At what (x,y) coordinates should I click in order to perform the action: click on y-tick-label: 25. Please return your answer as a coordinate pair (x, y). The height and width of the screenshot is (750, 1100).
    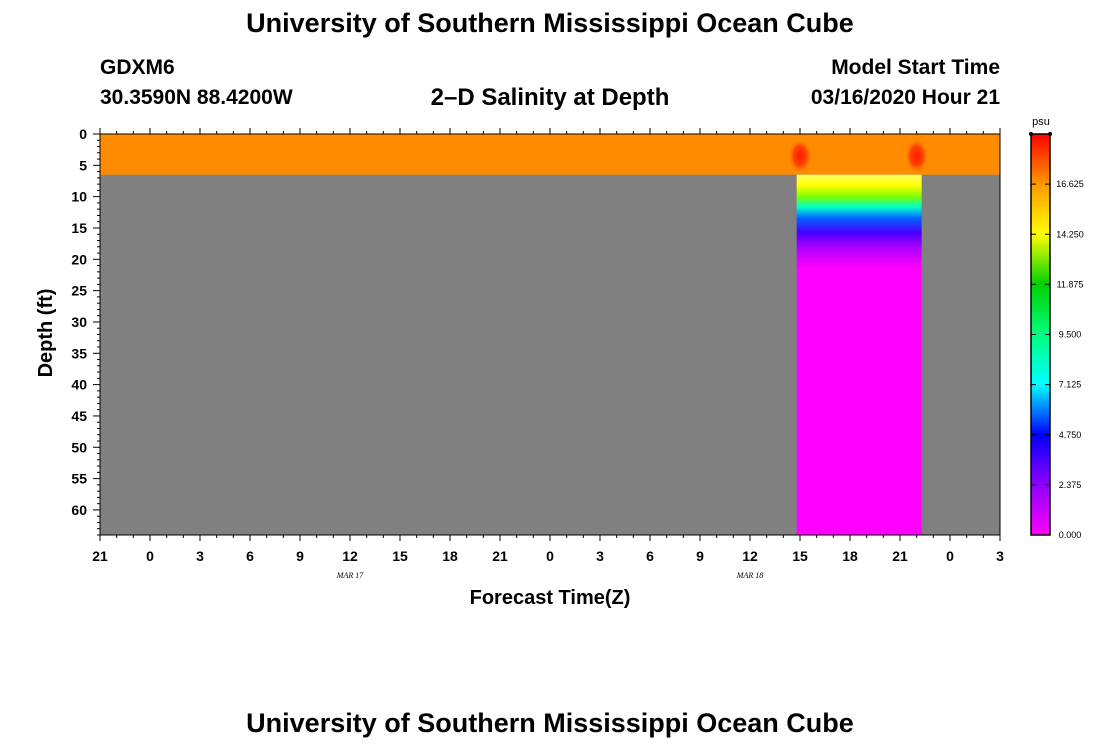
    Looking at the image, I should click on (79, 291).